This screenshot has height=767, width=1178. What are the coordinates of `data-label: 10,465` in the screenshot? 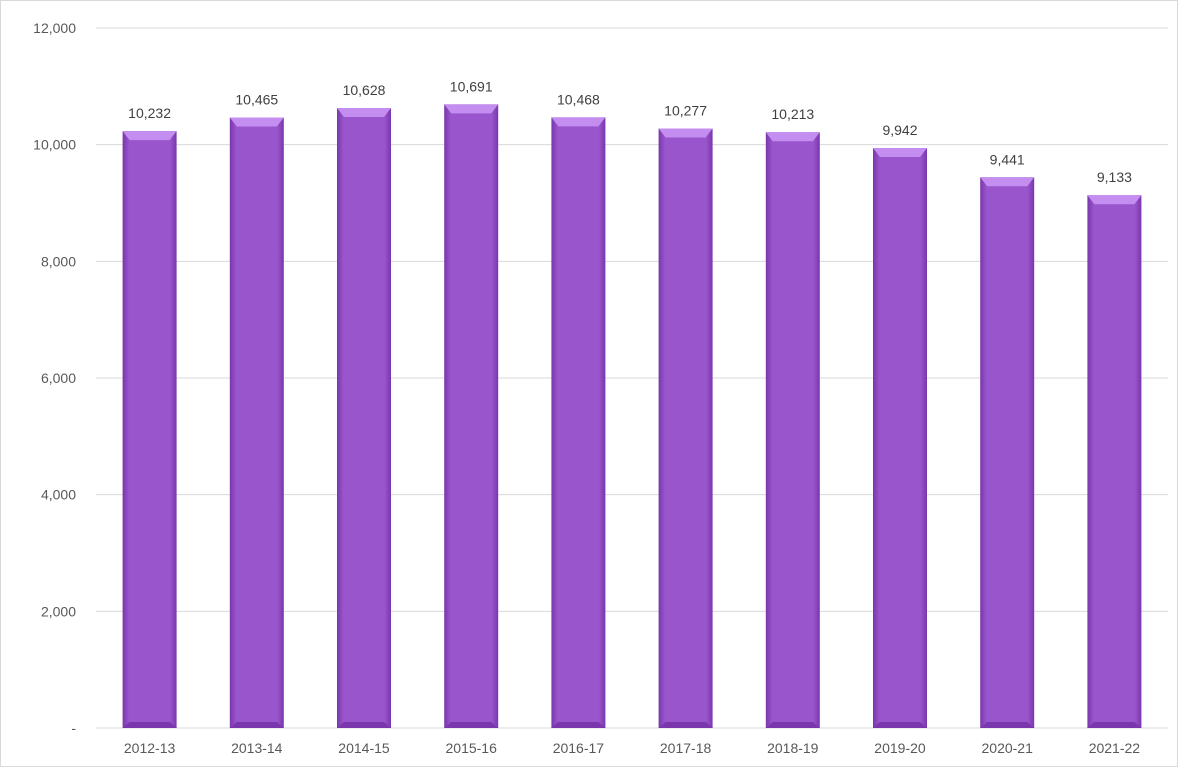 It's located at (256, 100).